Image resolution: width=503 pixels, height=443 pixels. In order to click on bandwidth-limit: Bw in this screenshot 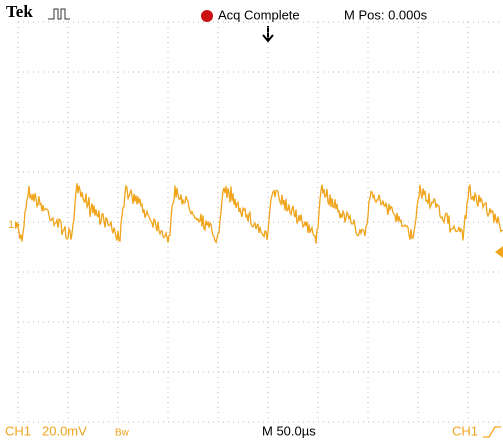, I will do `click(122, 433)`.